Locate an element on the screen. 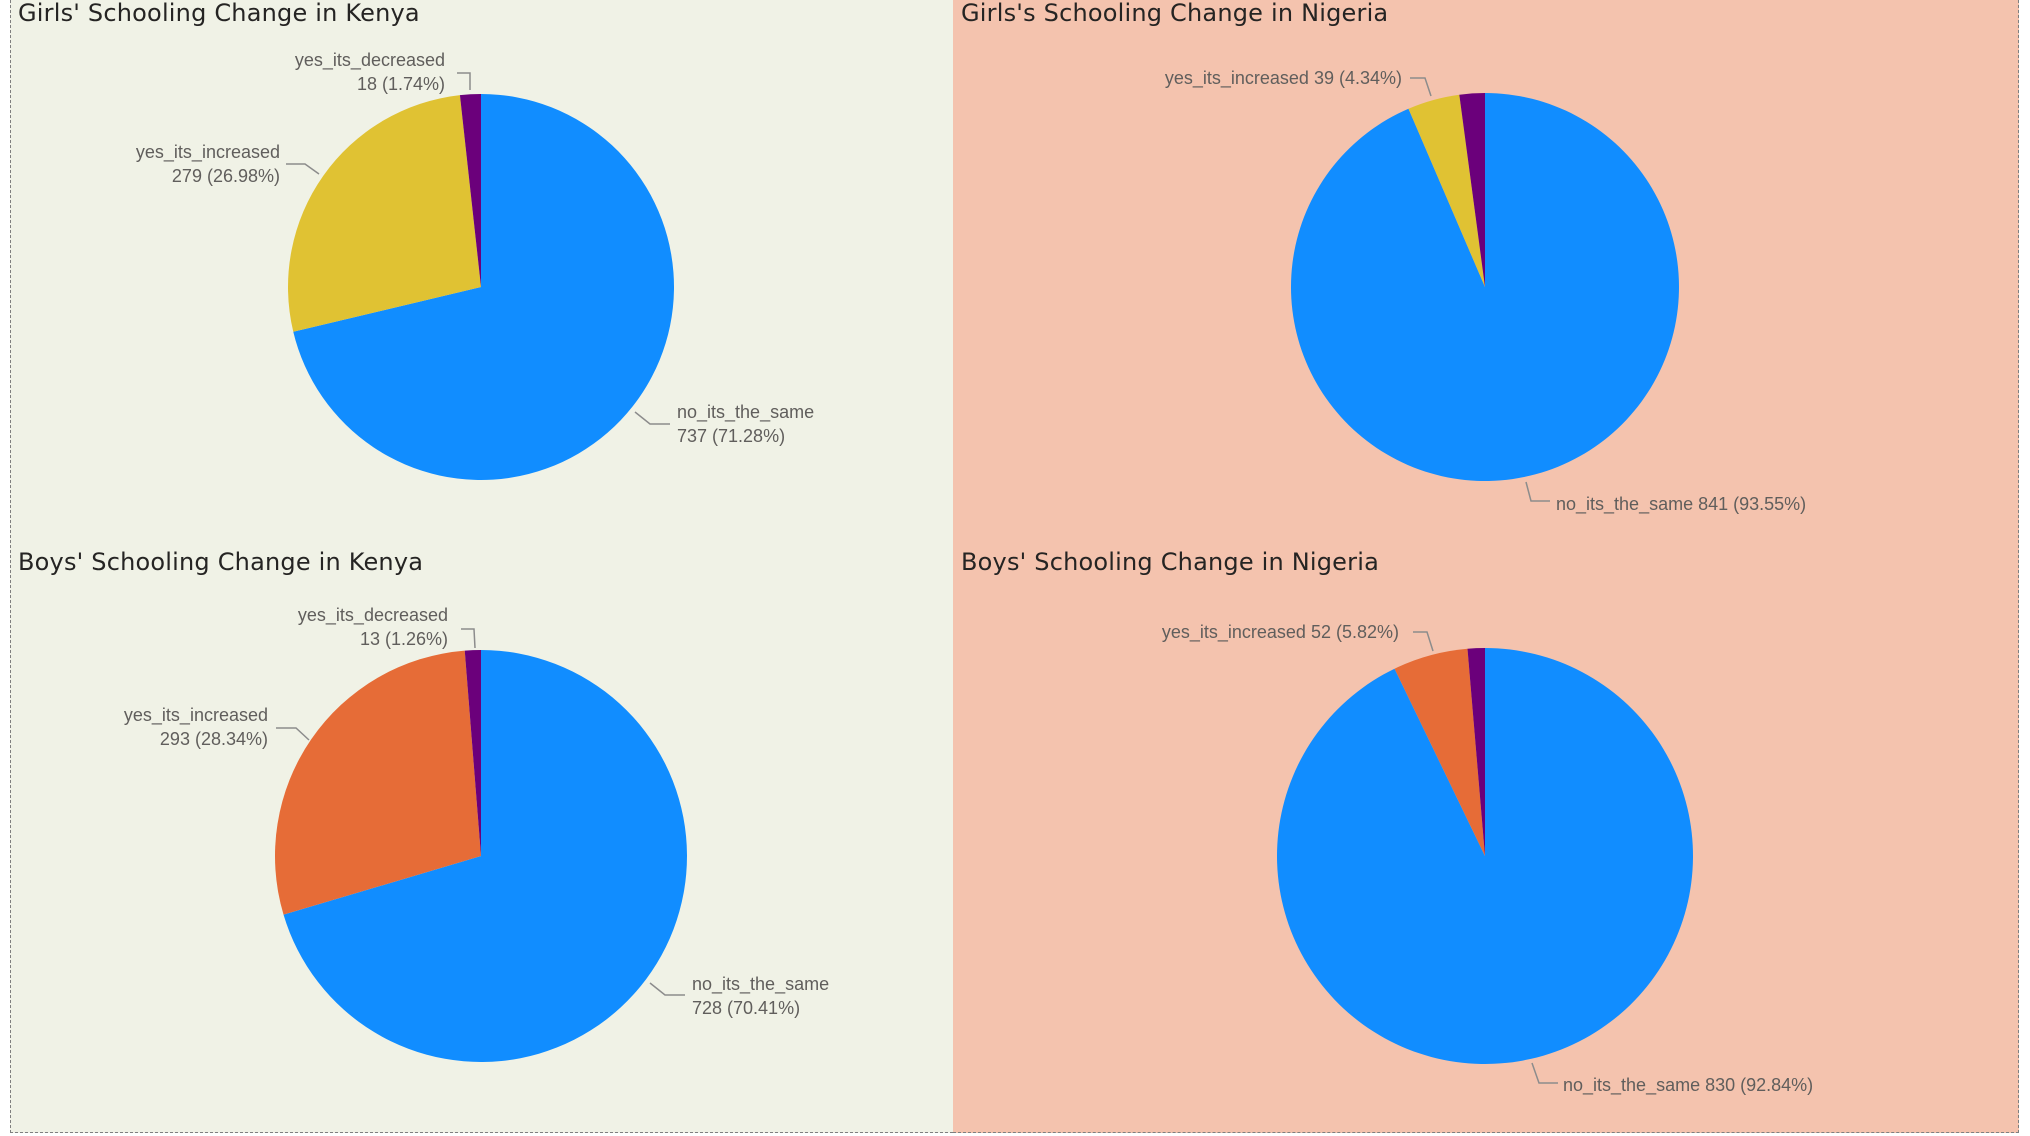  data-label-girls-kenya-yes-its-increased: yes_its_increased is located at coordinates (208, 152).